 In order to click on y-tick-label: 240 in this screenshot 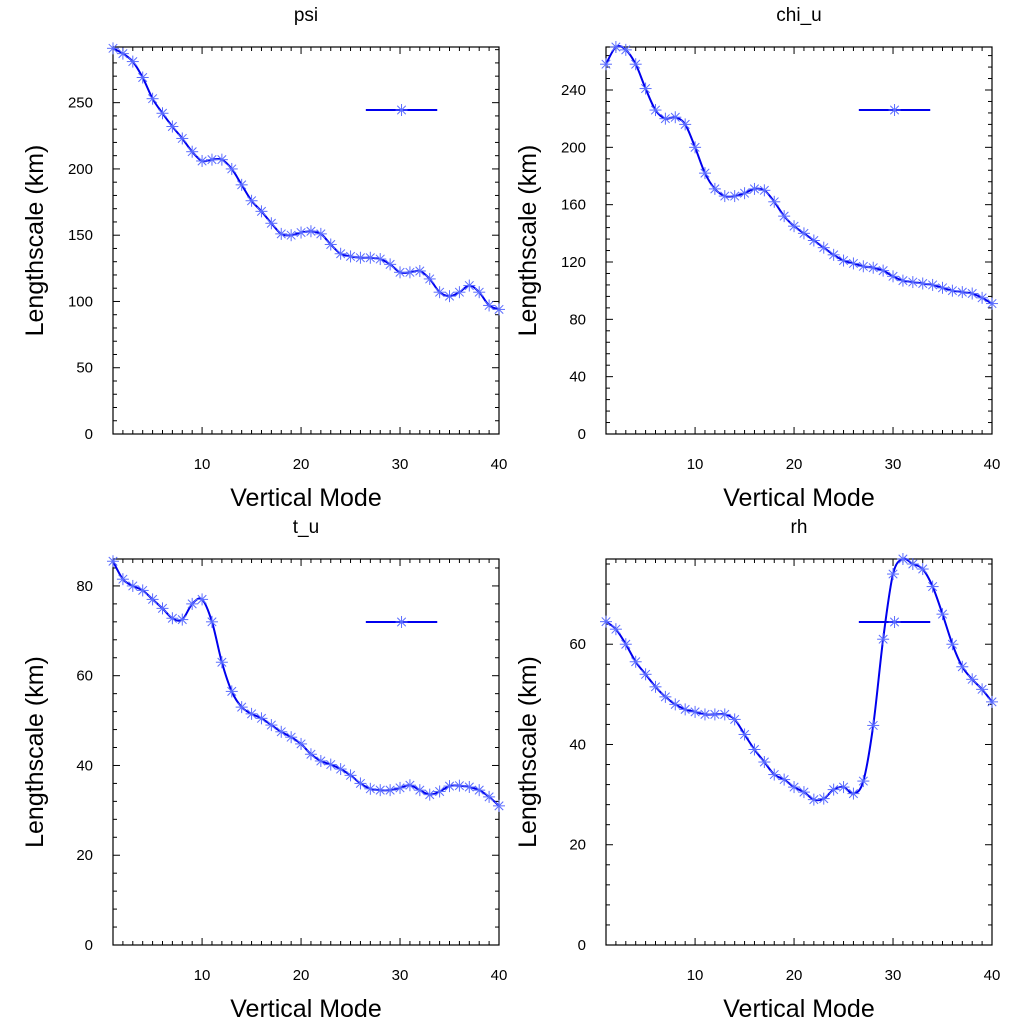, I will do `click(573, 90)`.